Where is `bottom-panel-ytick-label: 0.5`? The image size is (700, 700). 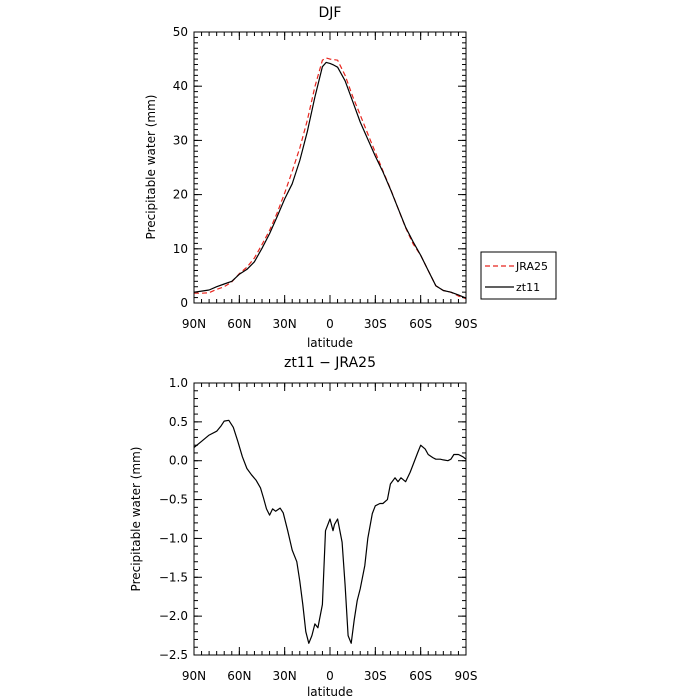
bottom-panel-ytick-label: 0.5 is located at coordinates (178, 422).